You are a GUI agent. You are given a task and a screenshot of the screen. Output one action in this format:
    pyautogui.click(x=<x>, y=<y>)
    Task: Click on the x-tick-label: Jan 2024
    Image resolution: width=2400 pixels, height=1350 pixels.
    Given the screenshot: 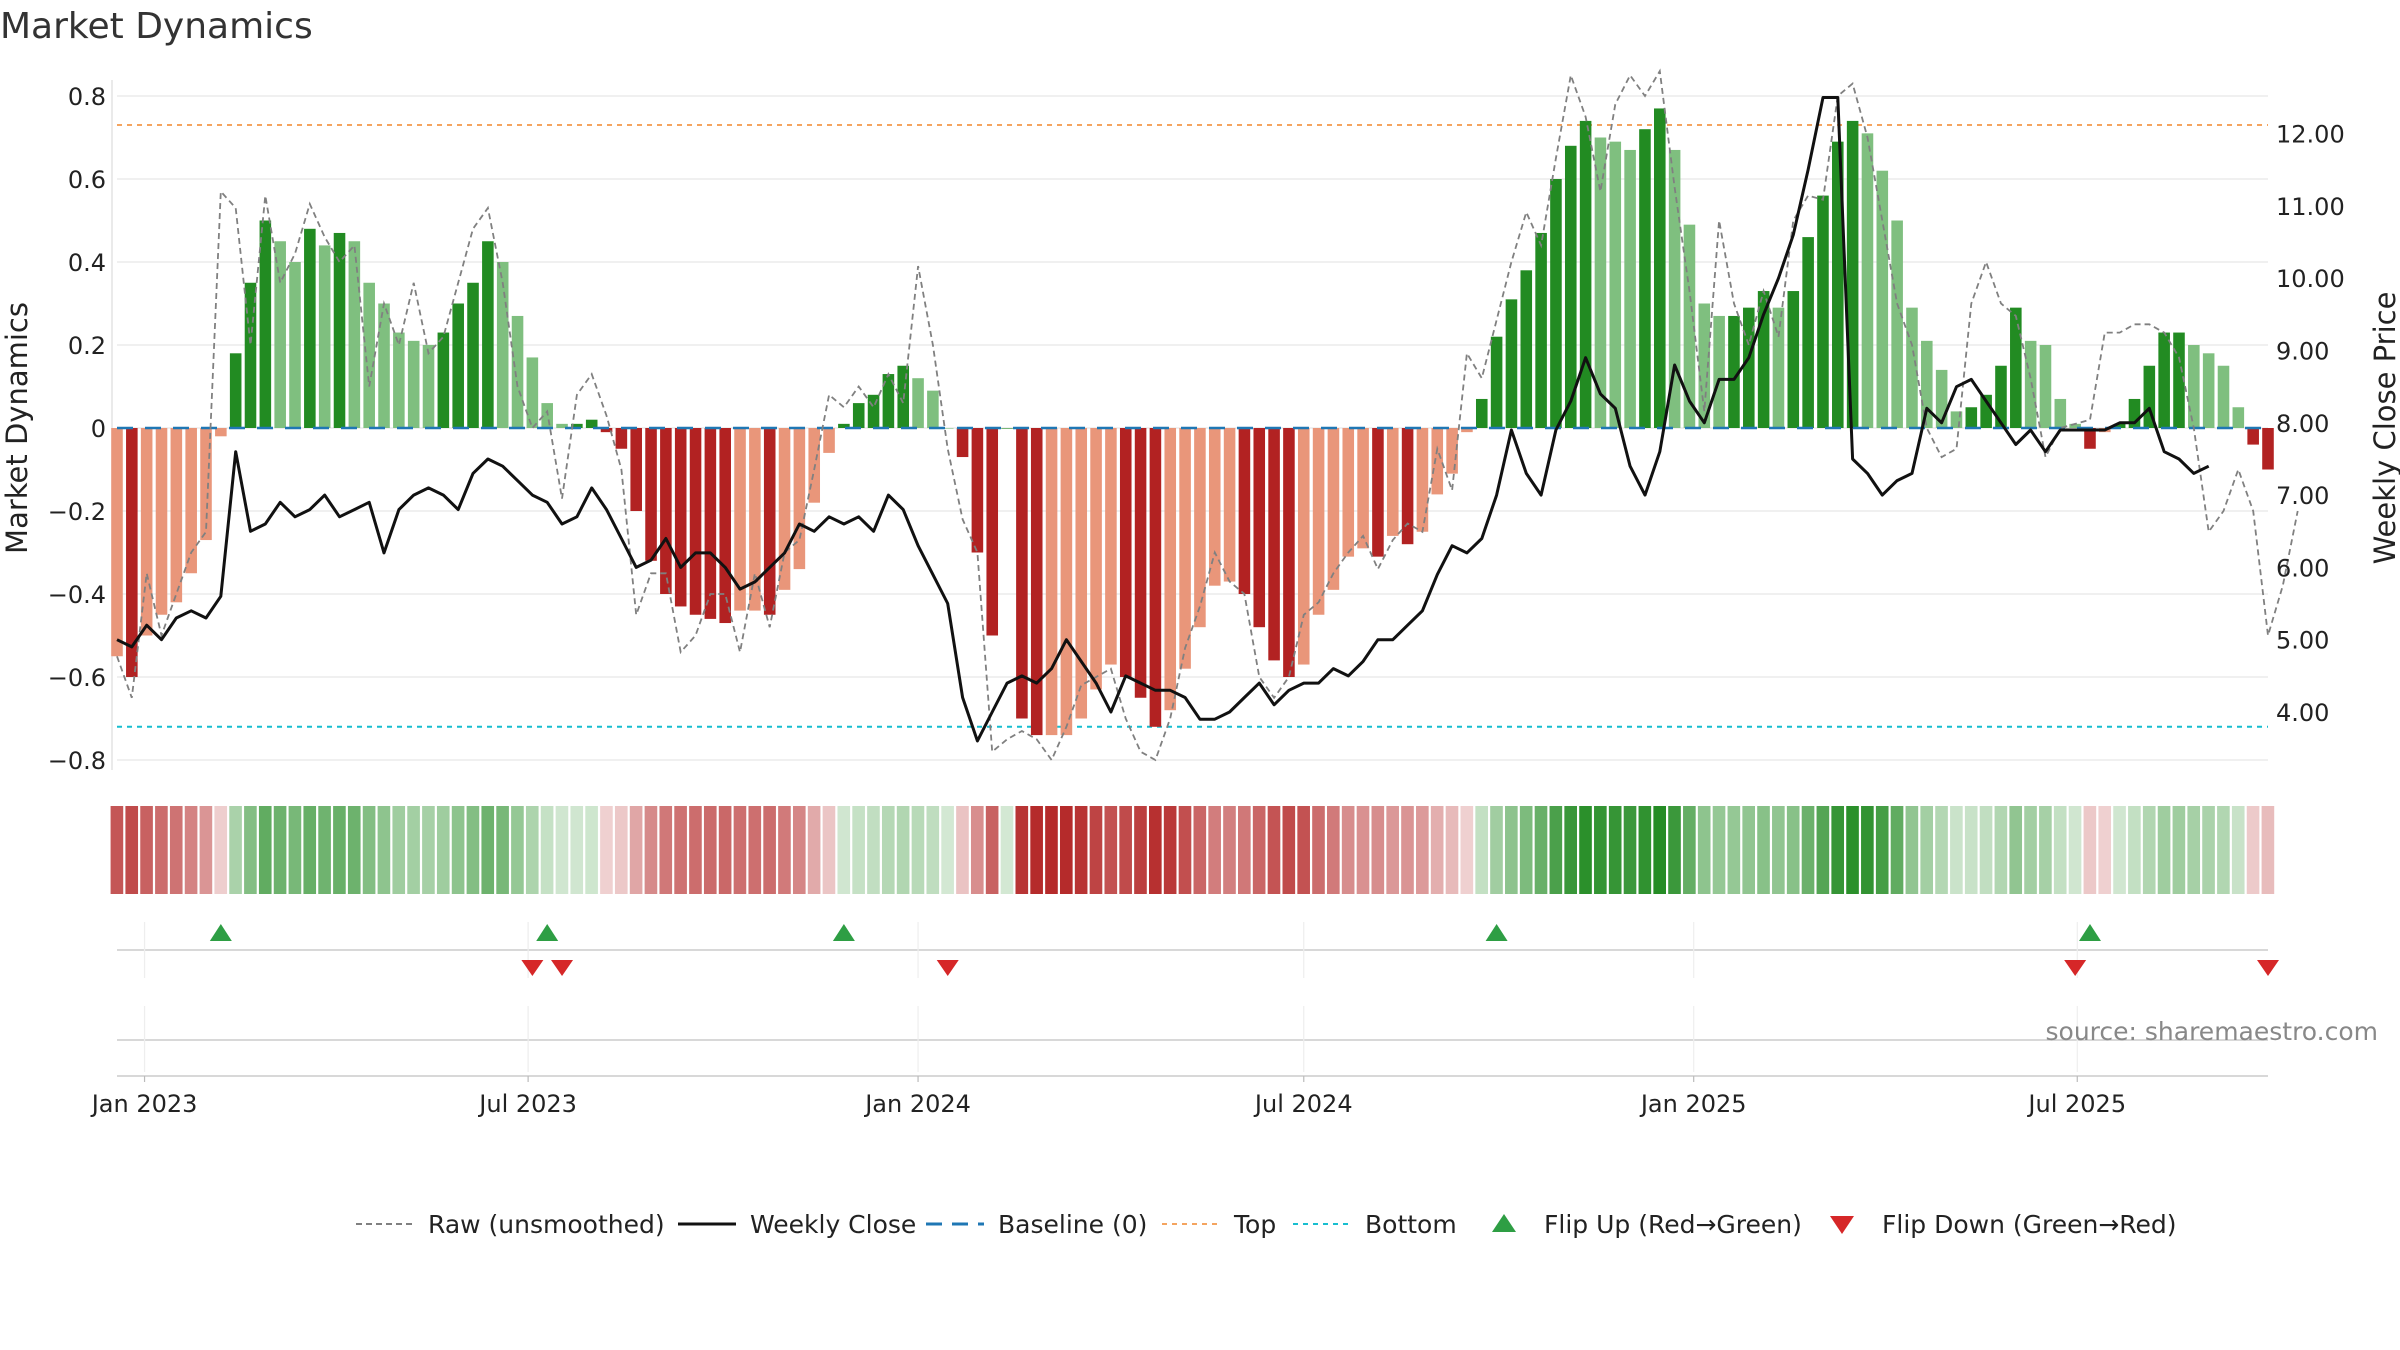 What is the action you would take?
    pyautogui.click(x=917, y=1104)
    